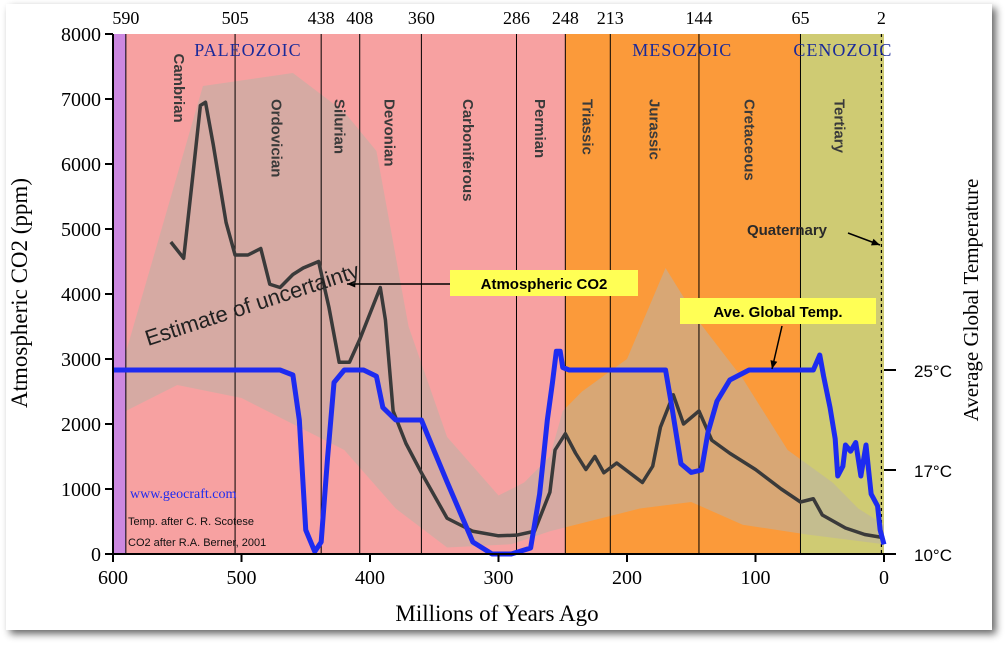 The width and height of the screenshot is (1007, 649). What do you see at coordinates (627, 578) in the screenshot?
I see `x-tick-label-4: 200` at bounding box center [627, 578].